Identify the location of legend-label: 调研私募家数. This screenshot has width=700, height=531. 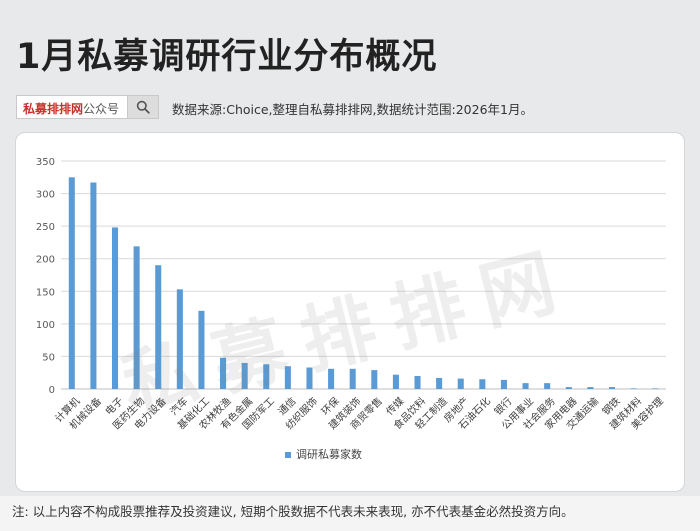
(329, 454).